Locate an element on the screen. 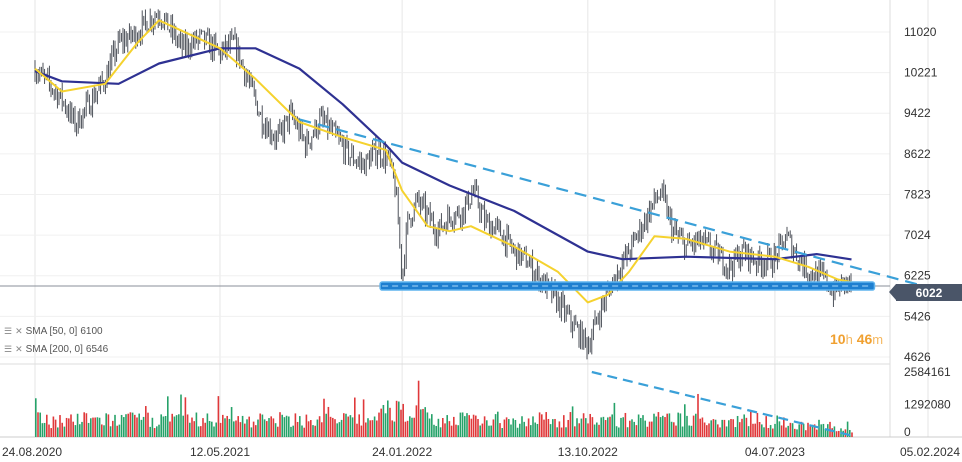 Image resolution: width=962 pixels, height=462 pixels. last-price-tag: 6022 is located at coordinates (925, 292).